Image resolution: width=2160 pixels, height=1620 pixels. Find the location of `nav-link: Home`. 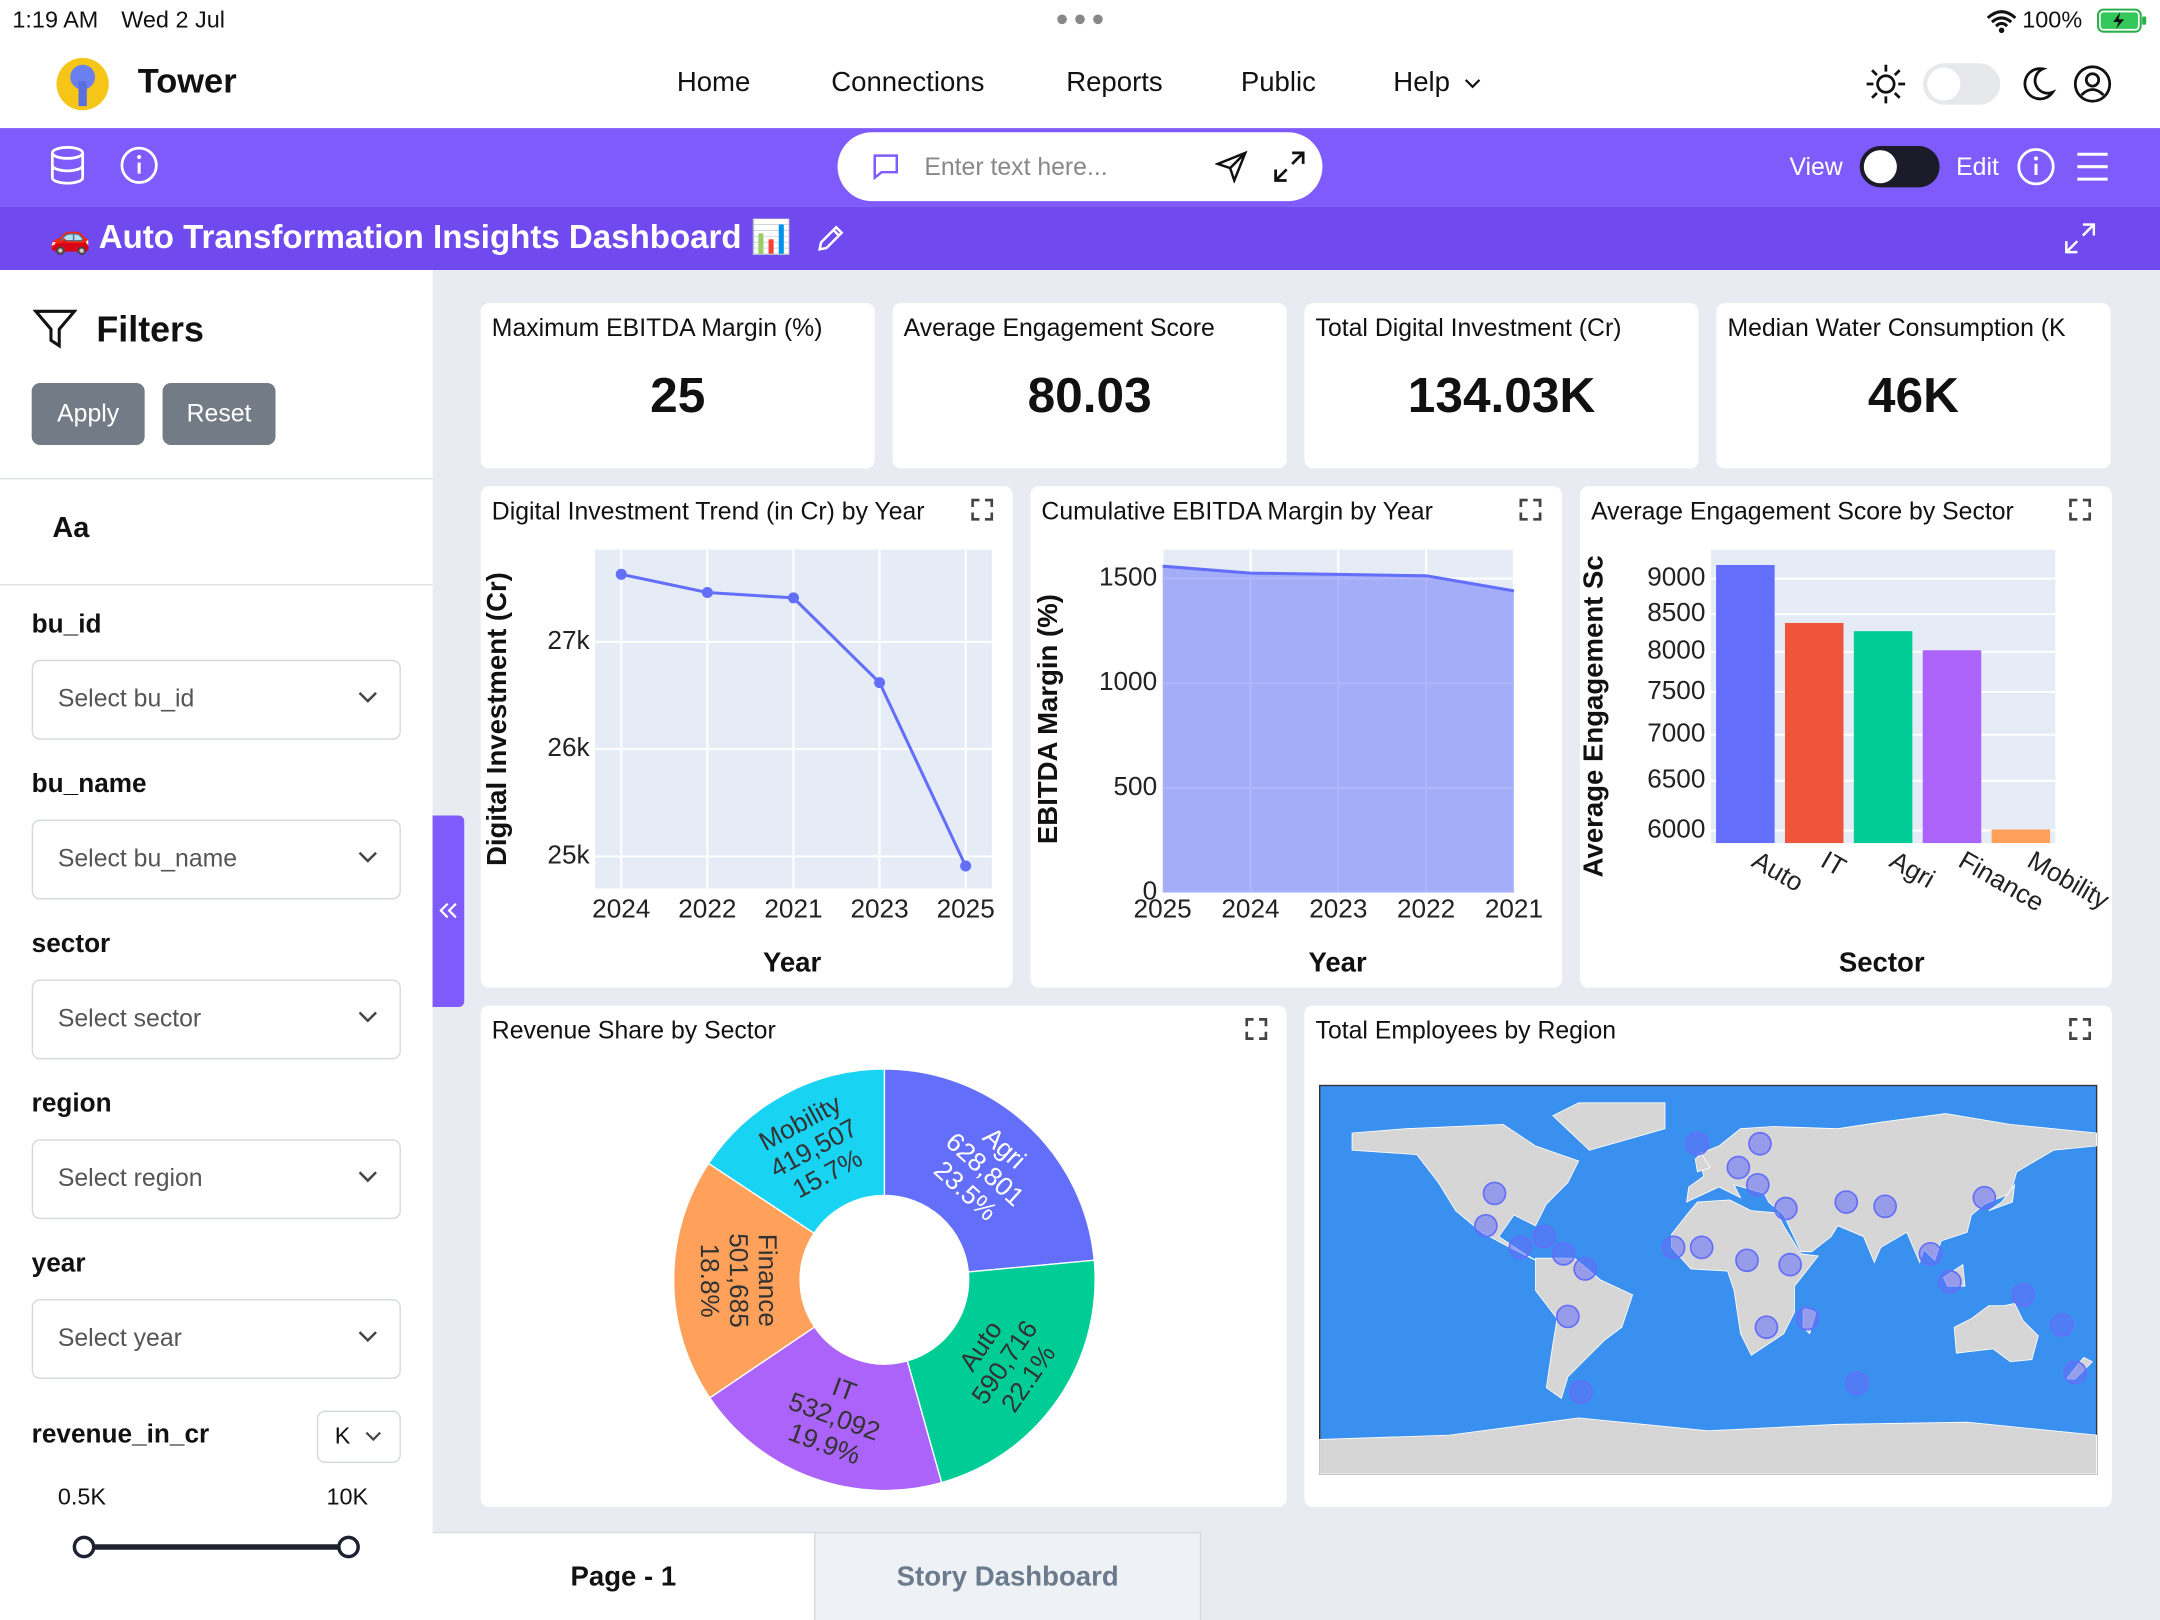

nav-link: Home is located at coordinates (713, 82).